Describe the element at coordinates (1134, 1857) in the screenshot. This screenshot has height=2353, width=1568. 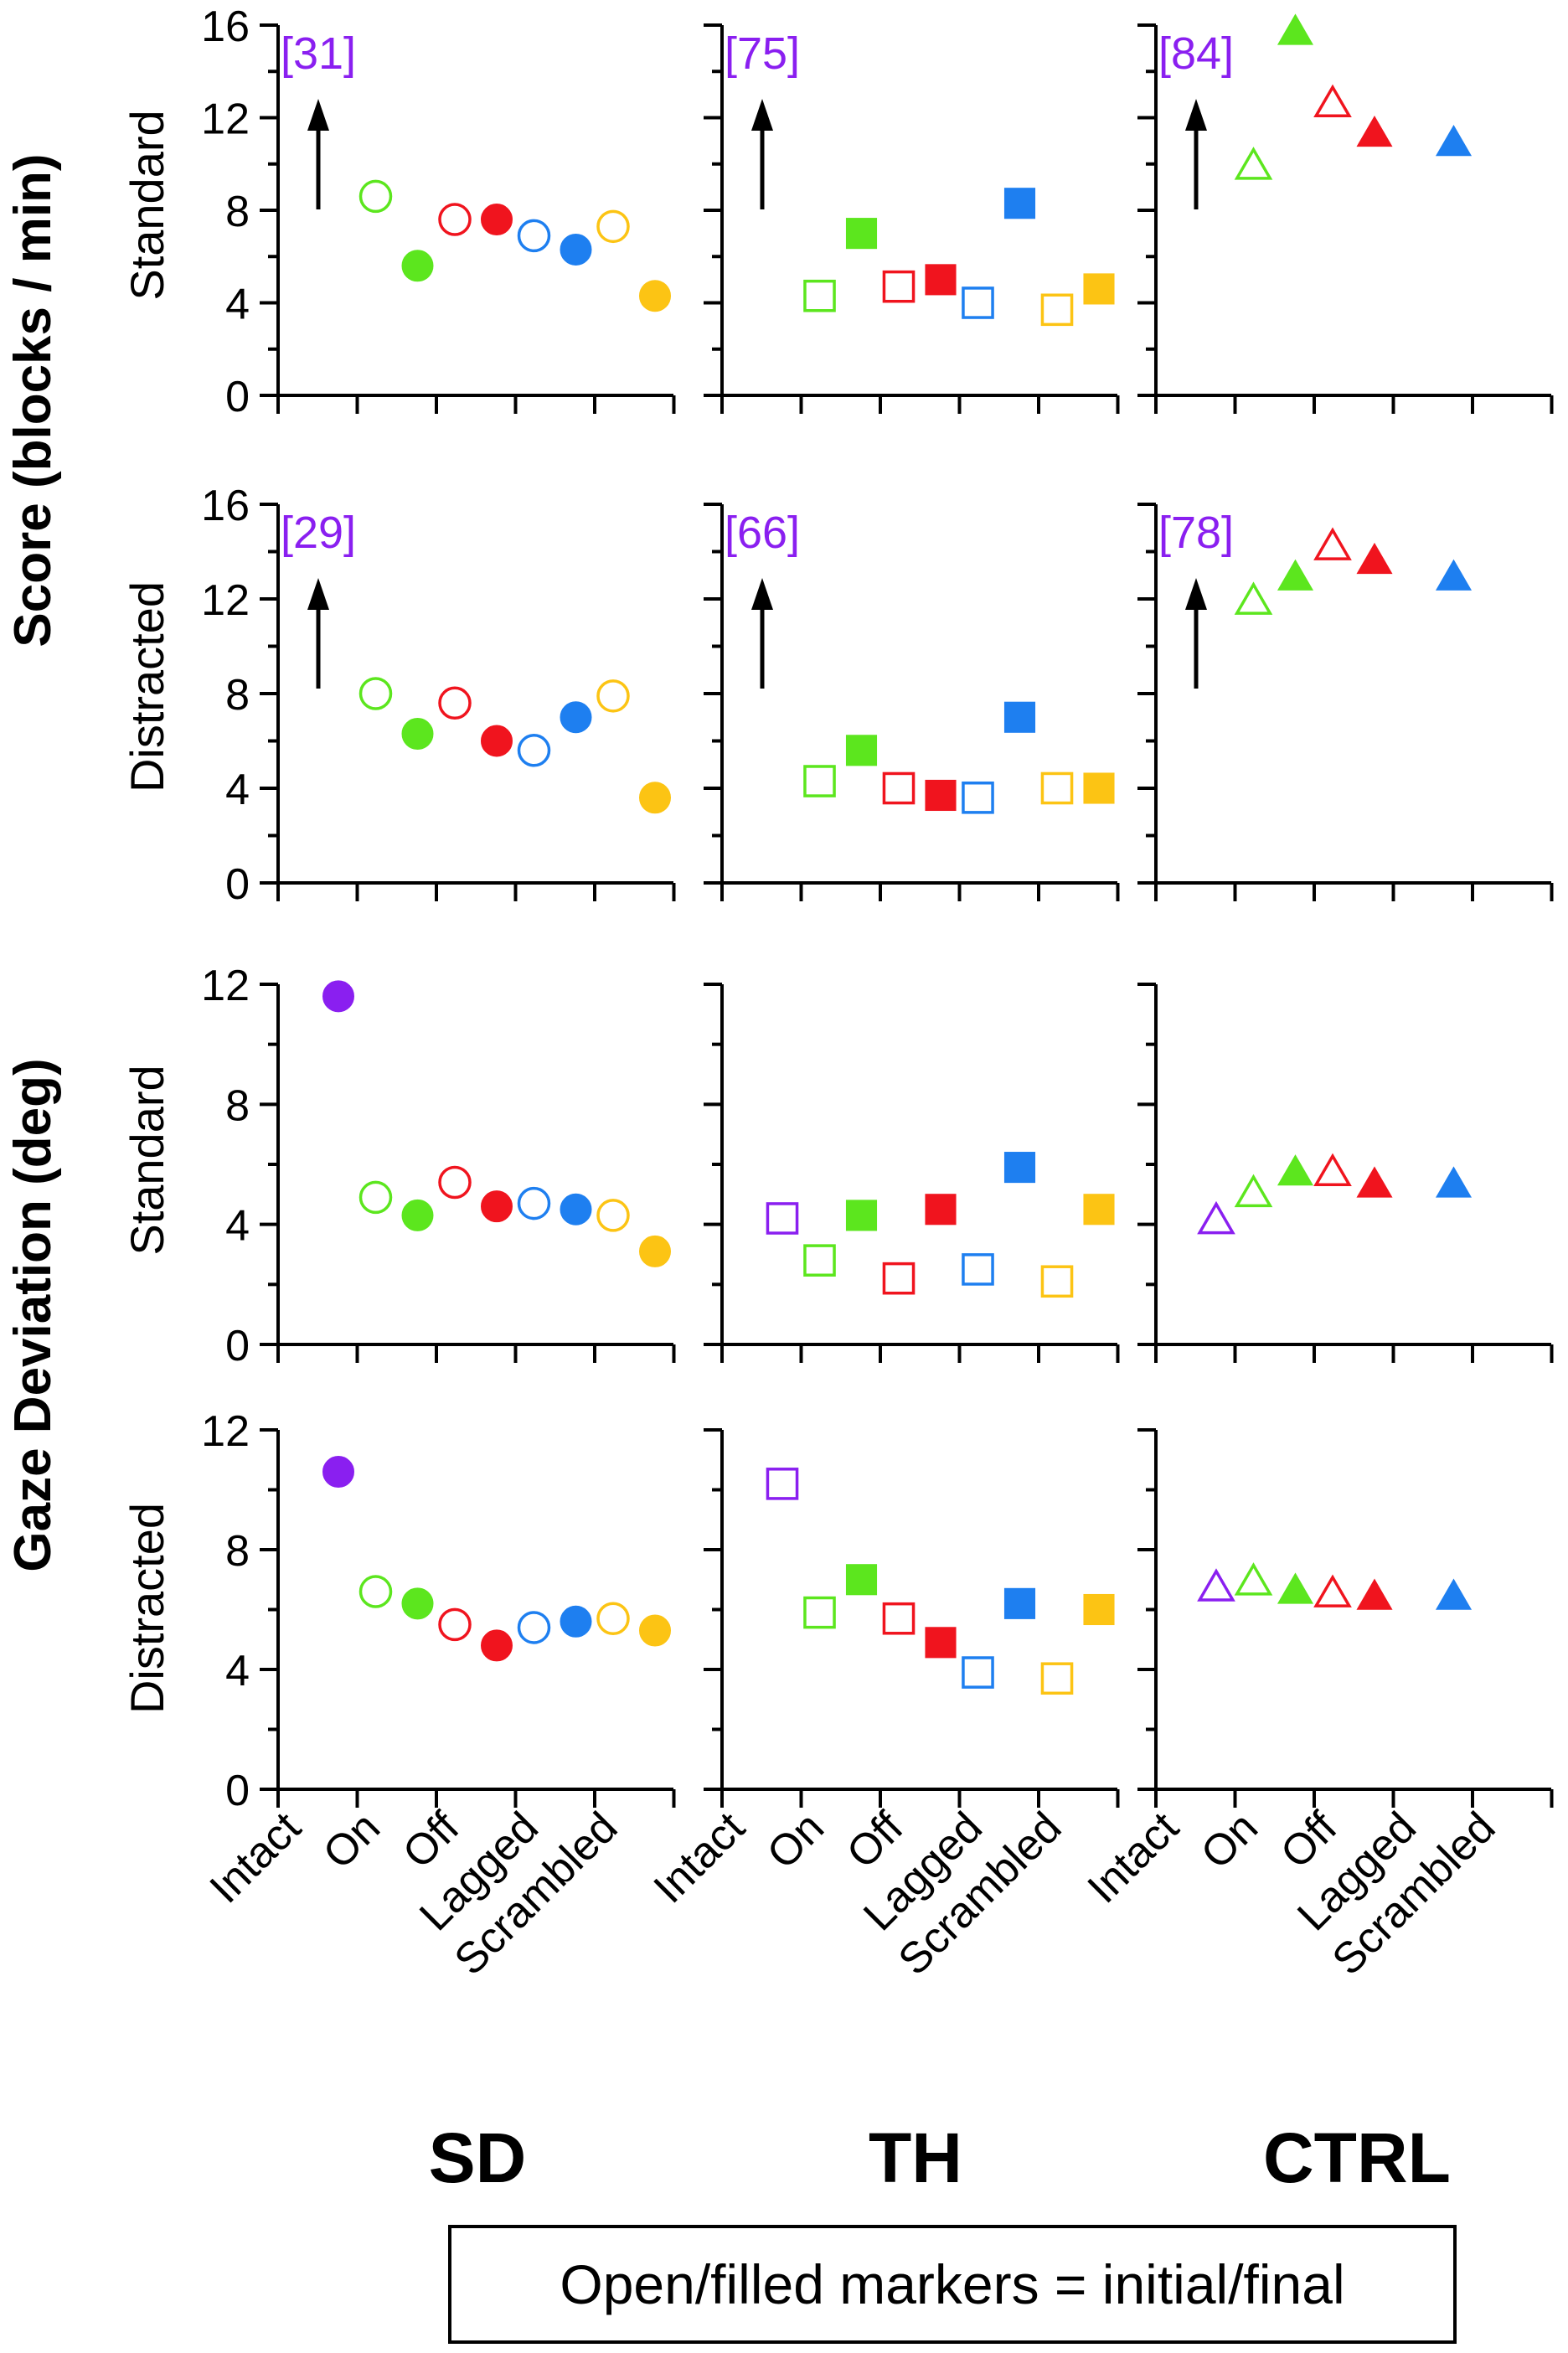
I see `x-label-ctrl-intact: Intact` at that location.